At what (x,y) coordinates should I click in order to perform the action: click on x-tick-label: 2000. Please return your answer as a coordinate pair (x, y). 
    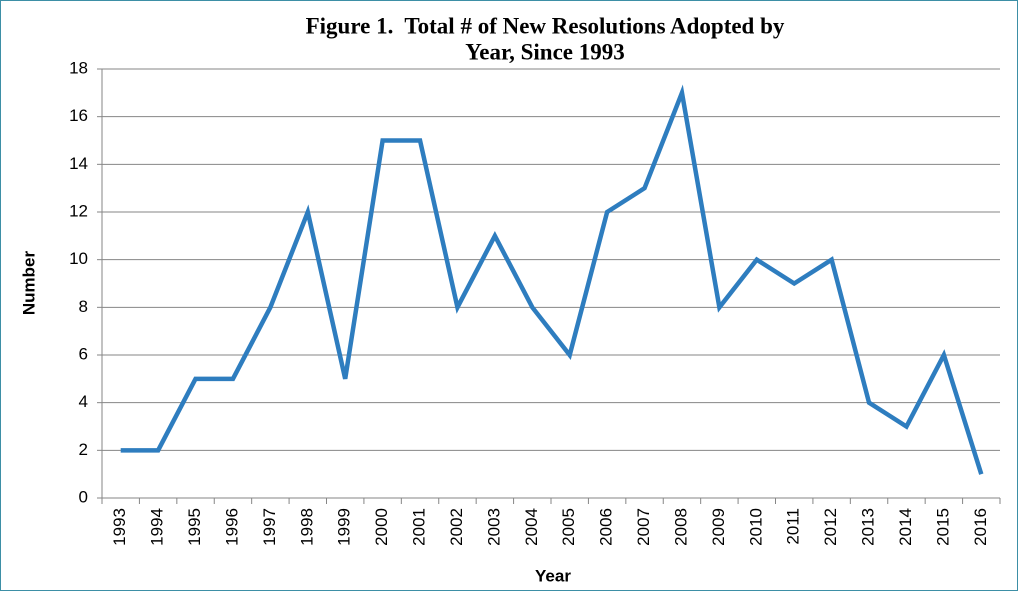
    Looking at the image, I should click on (381, 527).